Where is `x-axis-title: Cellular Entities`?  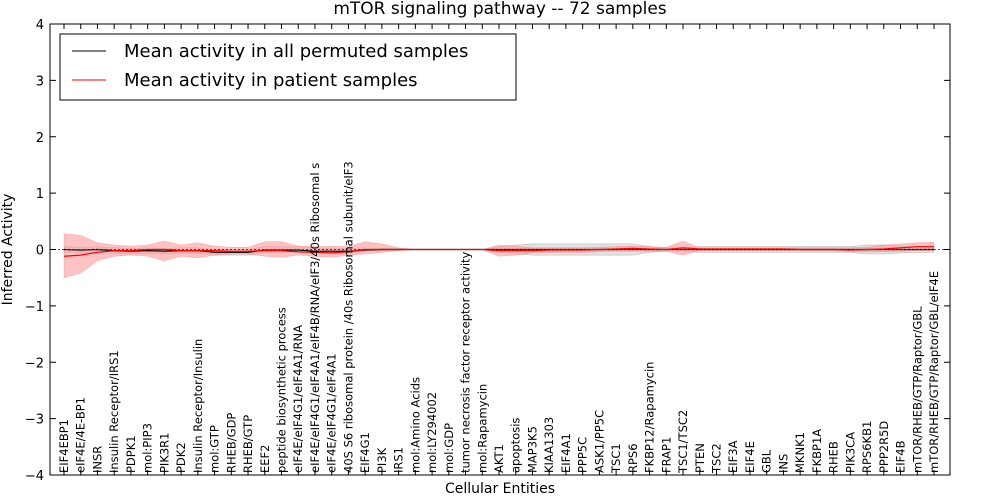 x-axis-title: Cellular Entities is located at coordinates (500, 489).